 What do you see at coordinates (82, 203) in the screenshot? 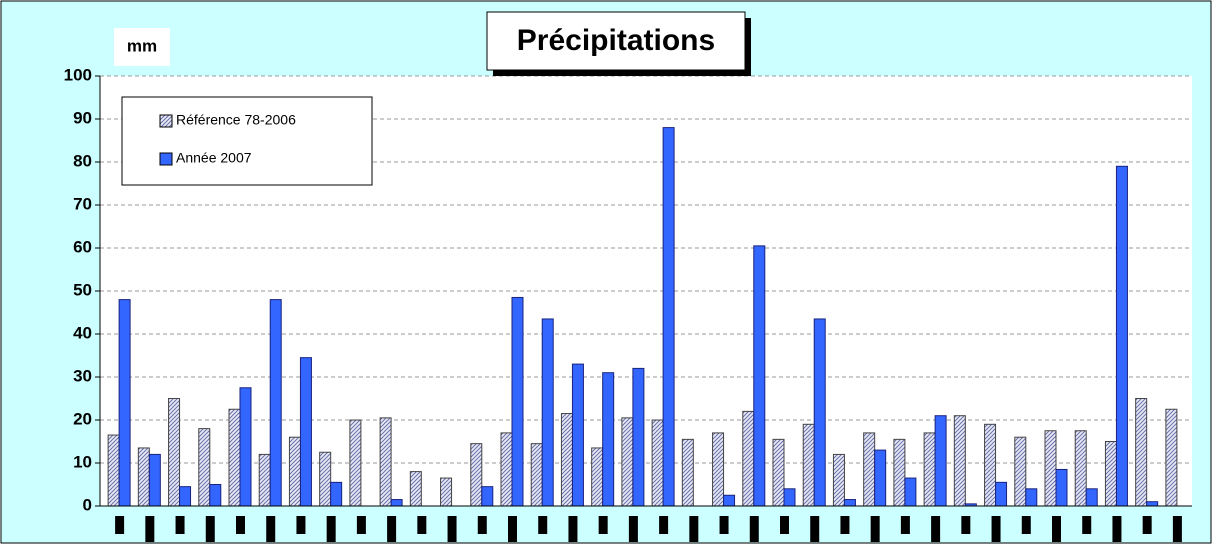
I see `y-tick-label: 70` at bounding box center [82, 203].